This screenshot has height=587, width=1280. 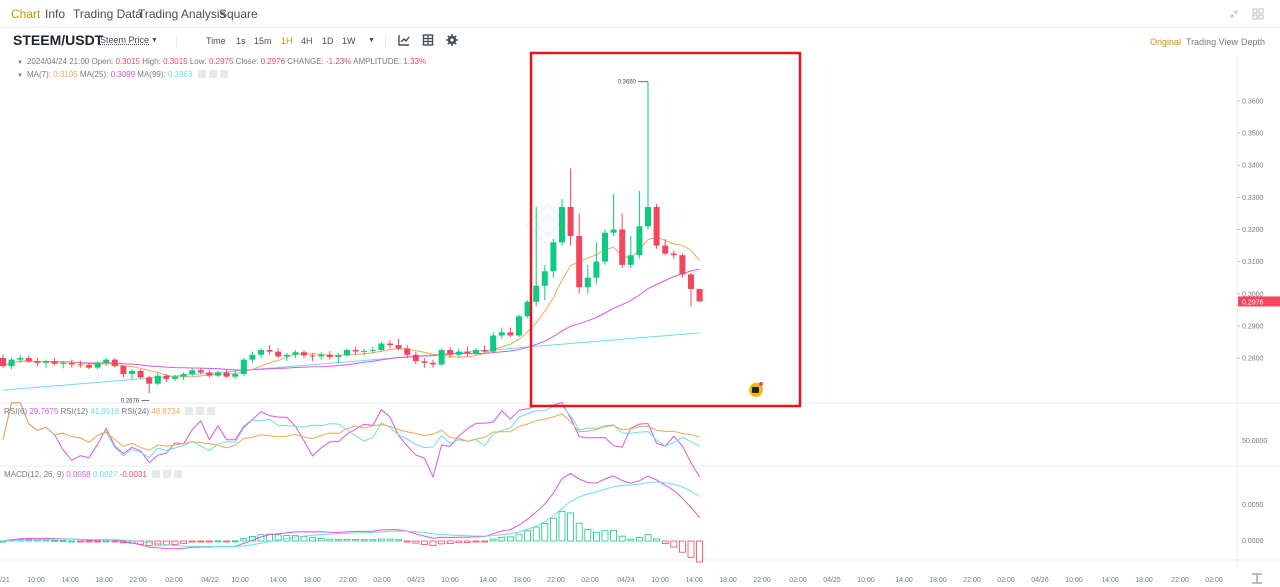 What do you see at coordinates (1257, 578) in the screenshot?
I see `axis-settings-icon` at bounding box center [1257, 578].